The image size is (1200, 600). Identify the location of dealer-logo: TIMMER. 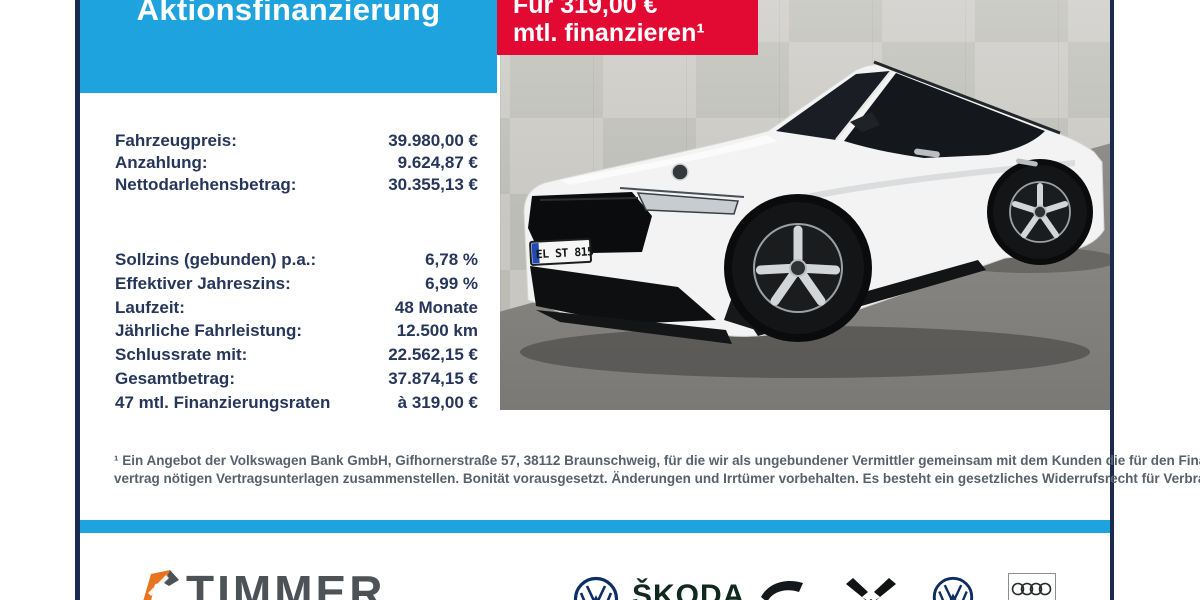
(262, 584).